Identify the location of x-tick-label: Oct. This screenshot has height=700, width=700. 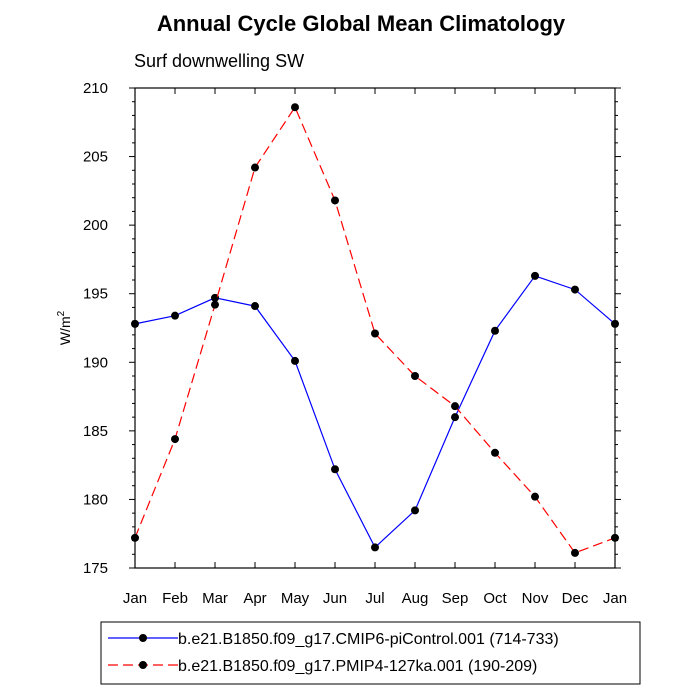
(495, 598).